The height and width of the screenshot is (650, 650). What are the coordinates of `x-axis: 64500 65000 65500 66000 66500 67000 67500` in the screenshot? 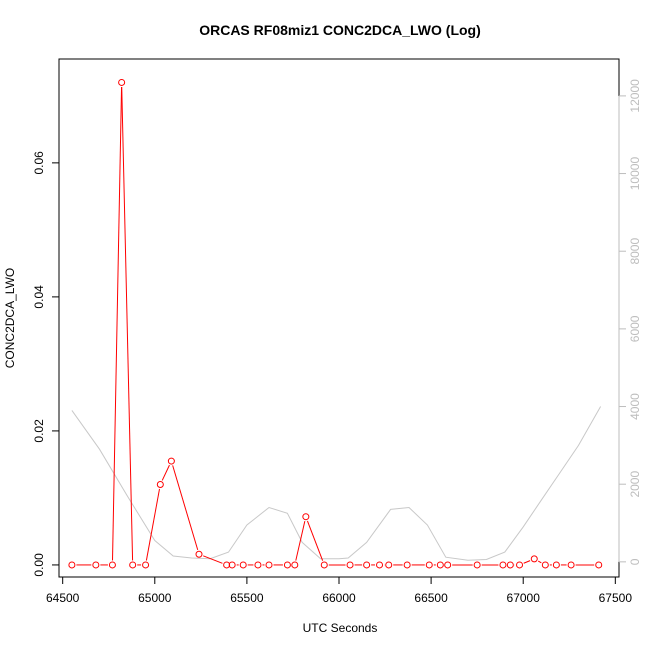 It's located at (339, 590).